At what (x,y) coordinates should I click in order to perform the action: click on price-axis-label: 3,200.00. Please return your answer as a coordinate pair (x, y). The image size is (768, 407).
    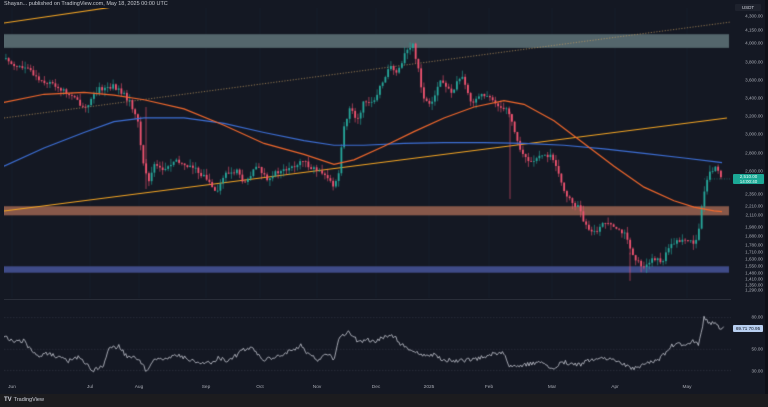
    Looking at the image, I should click on (754, 116).